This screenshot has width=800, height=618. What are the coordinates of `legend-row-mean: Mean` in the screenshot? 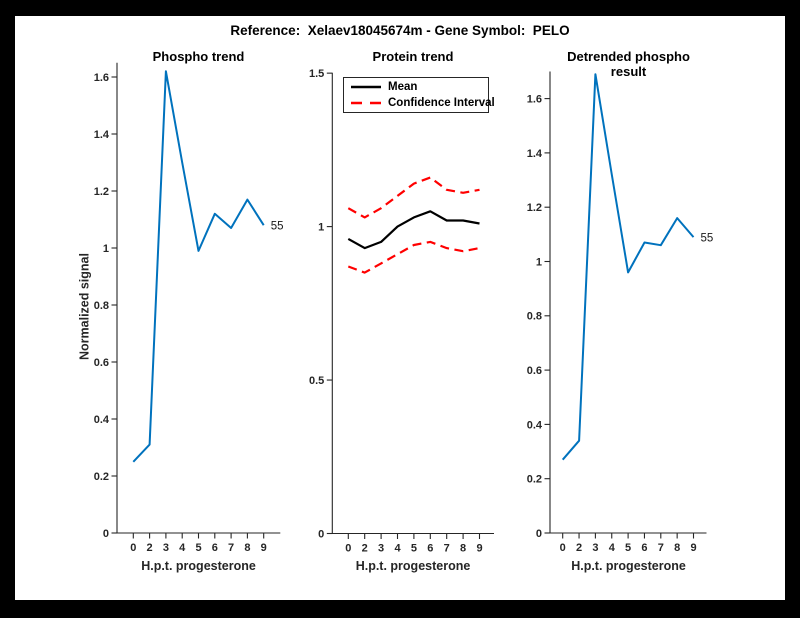 It's located at (416, 87).